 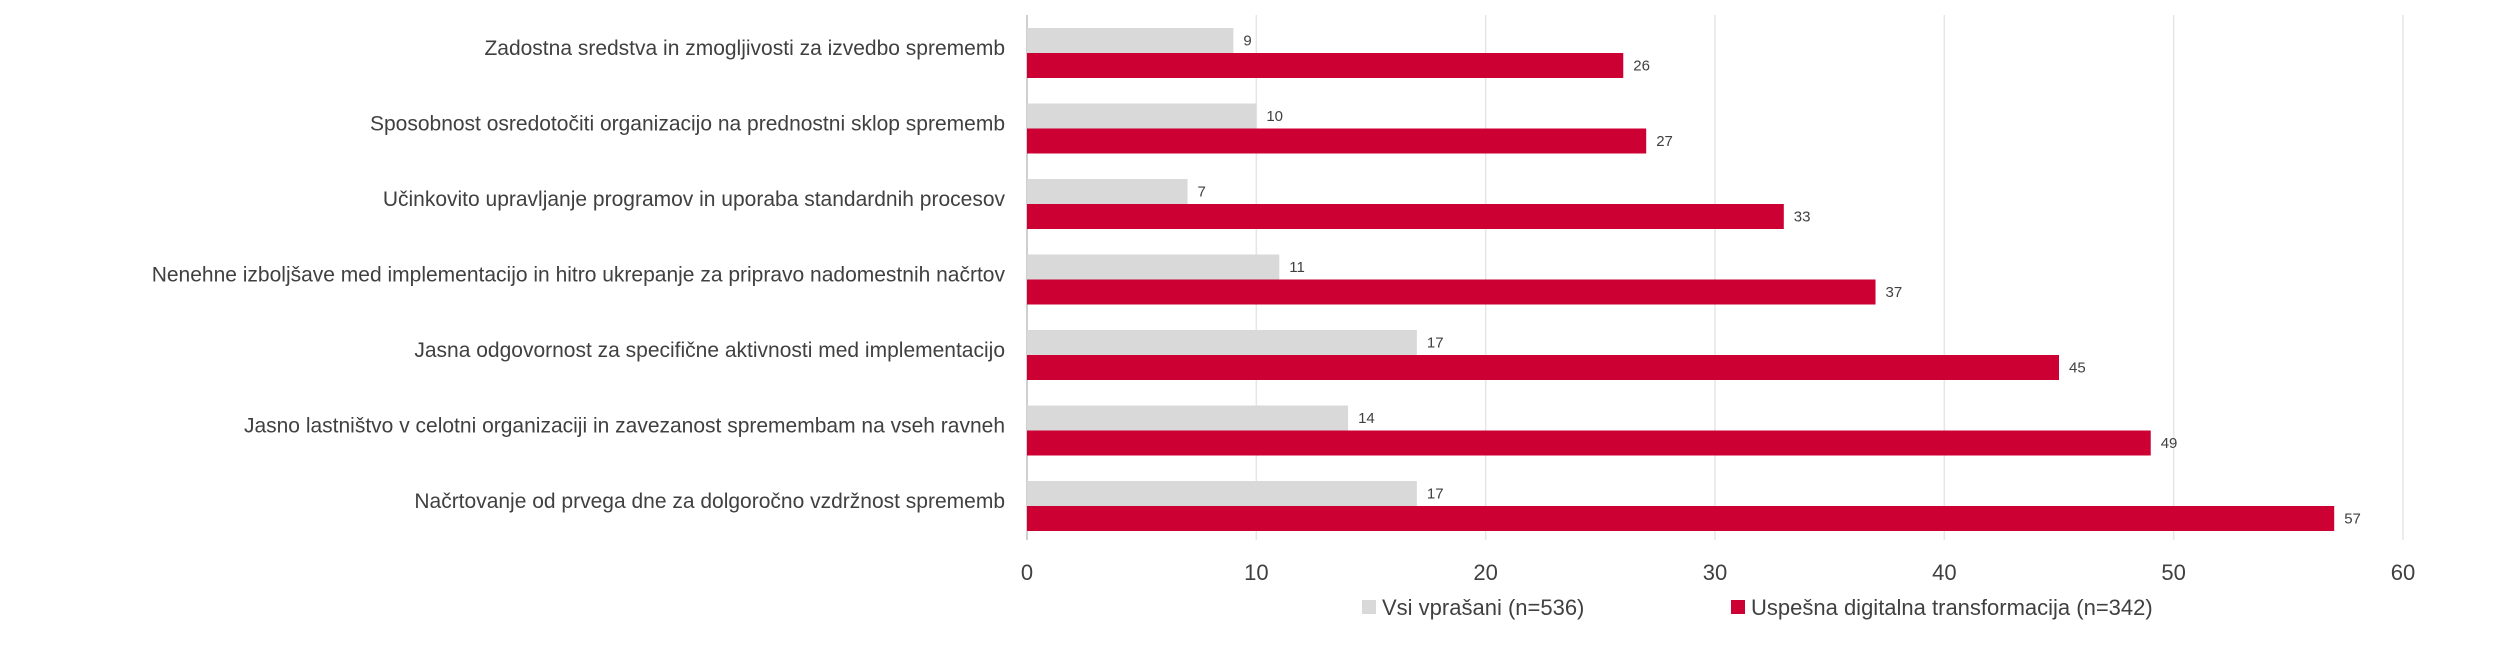 I want to click on data-label: 33, so click(x=1802, y=217).